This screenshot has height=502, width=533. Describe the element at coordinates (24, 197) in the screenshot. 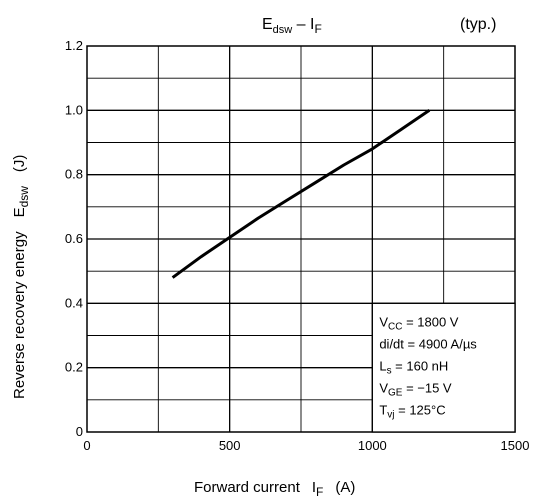

I see `y-label-symbol-sub: dsw` at that location.